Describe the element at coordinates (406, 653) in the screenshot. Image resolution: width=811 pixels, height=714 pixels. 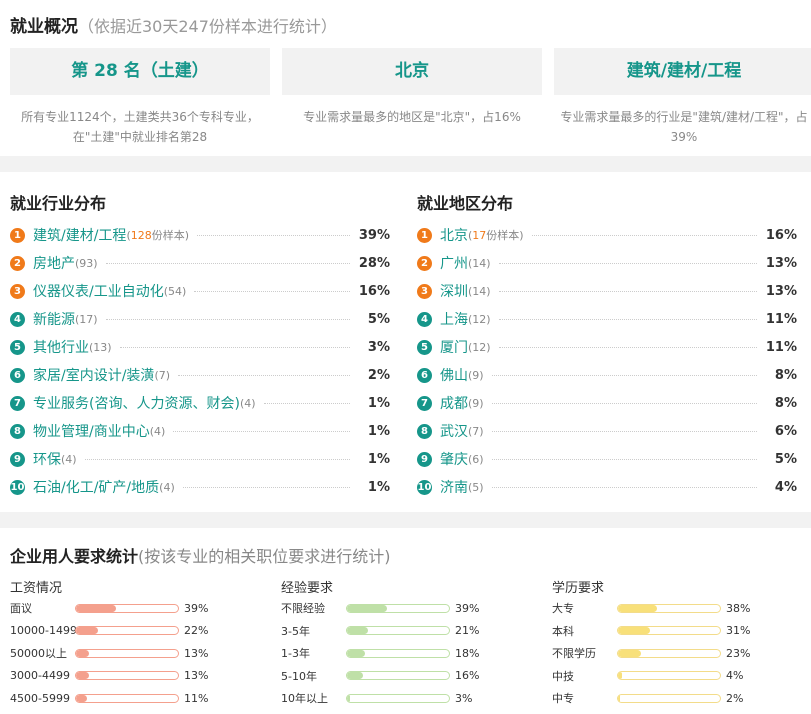
I see `requirement-row: 1-3年 18%` at that location.